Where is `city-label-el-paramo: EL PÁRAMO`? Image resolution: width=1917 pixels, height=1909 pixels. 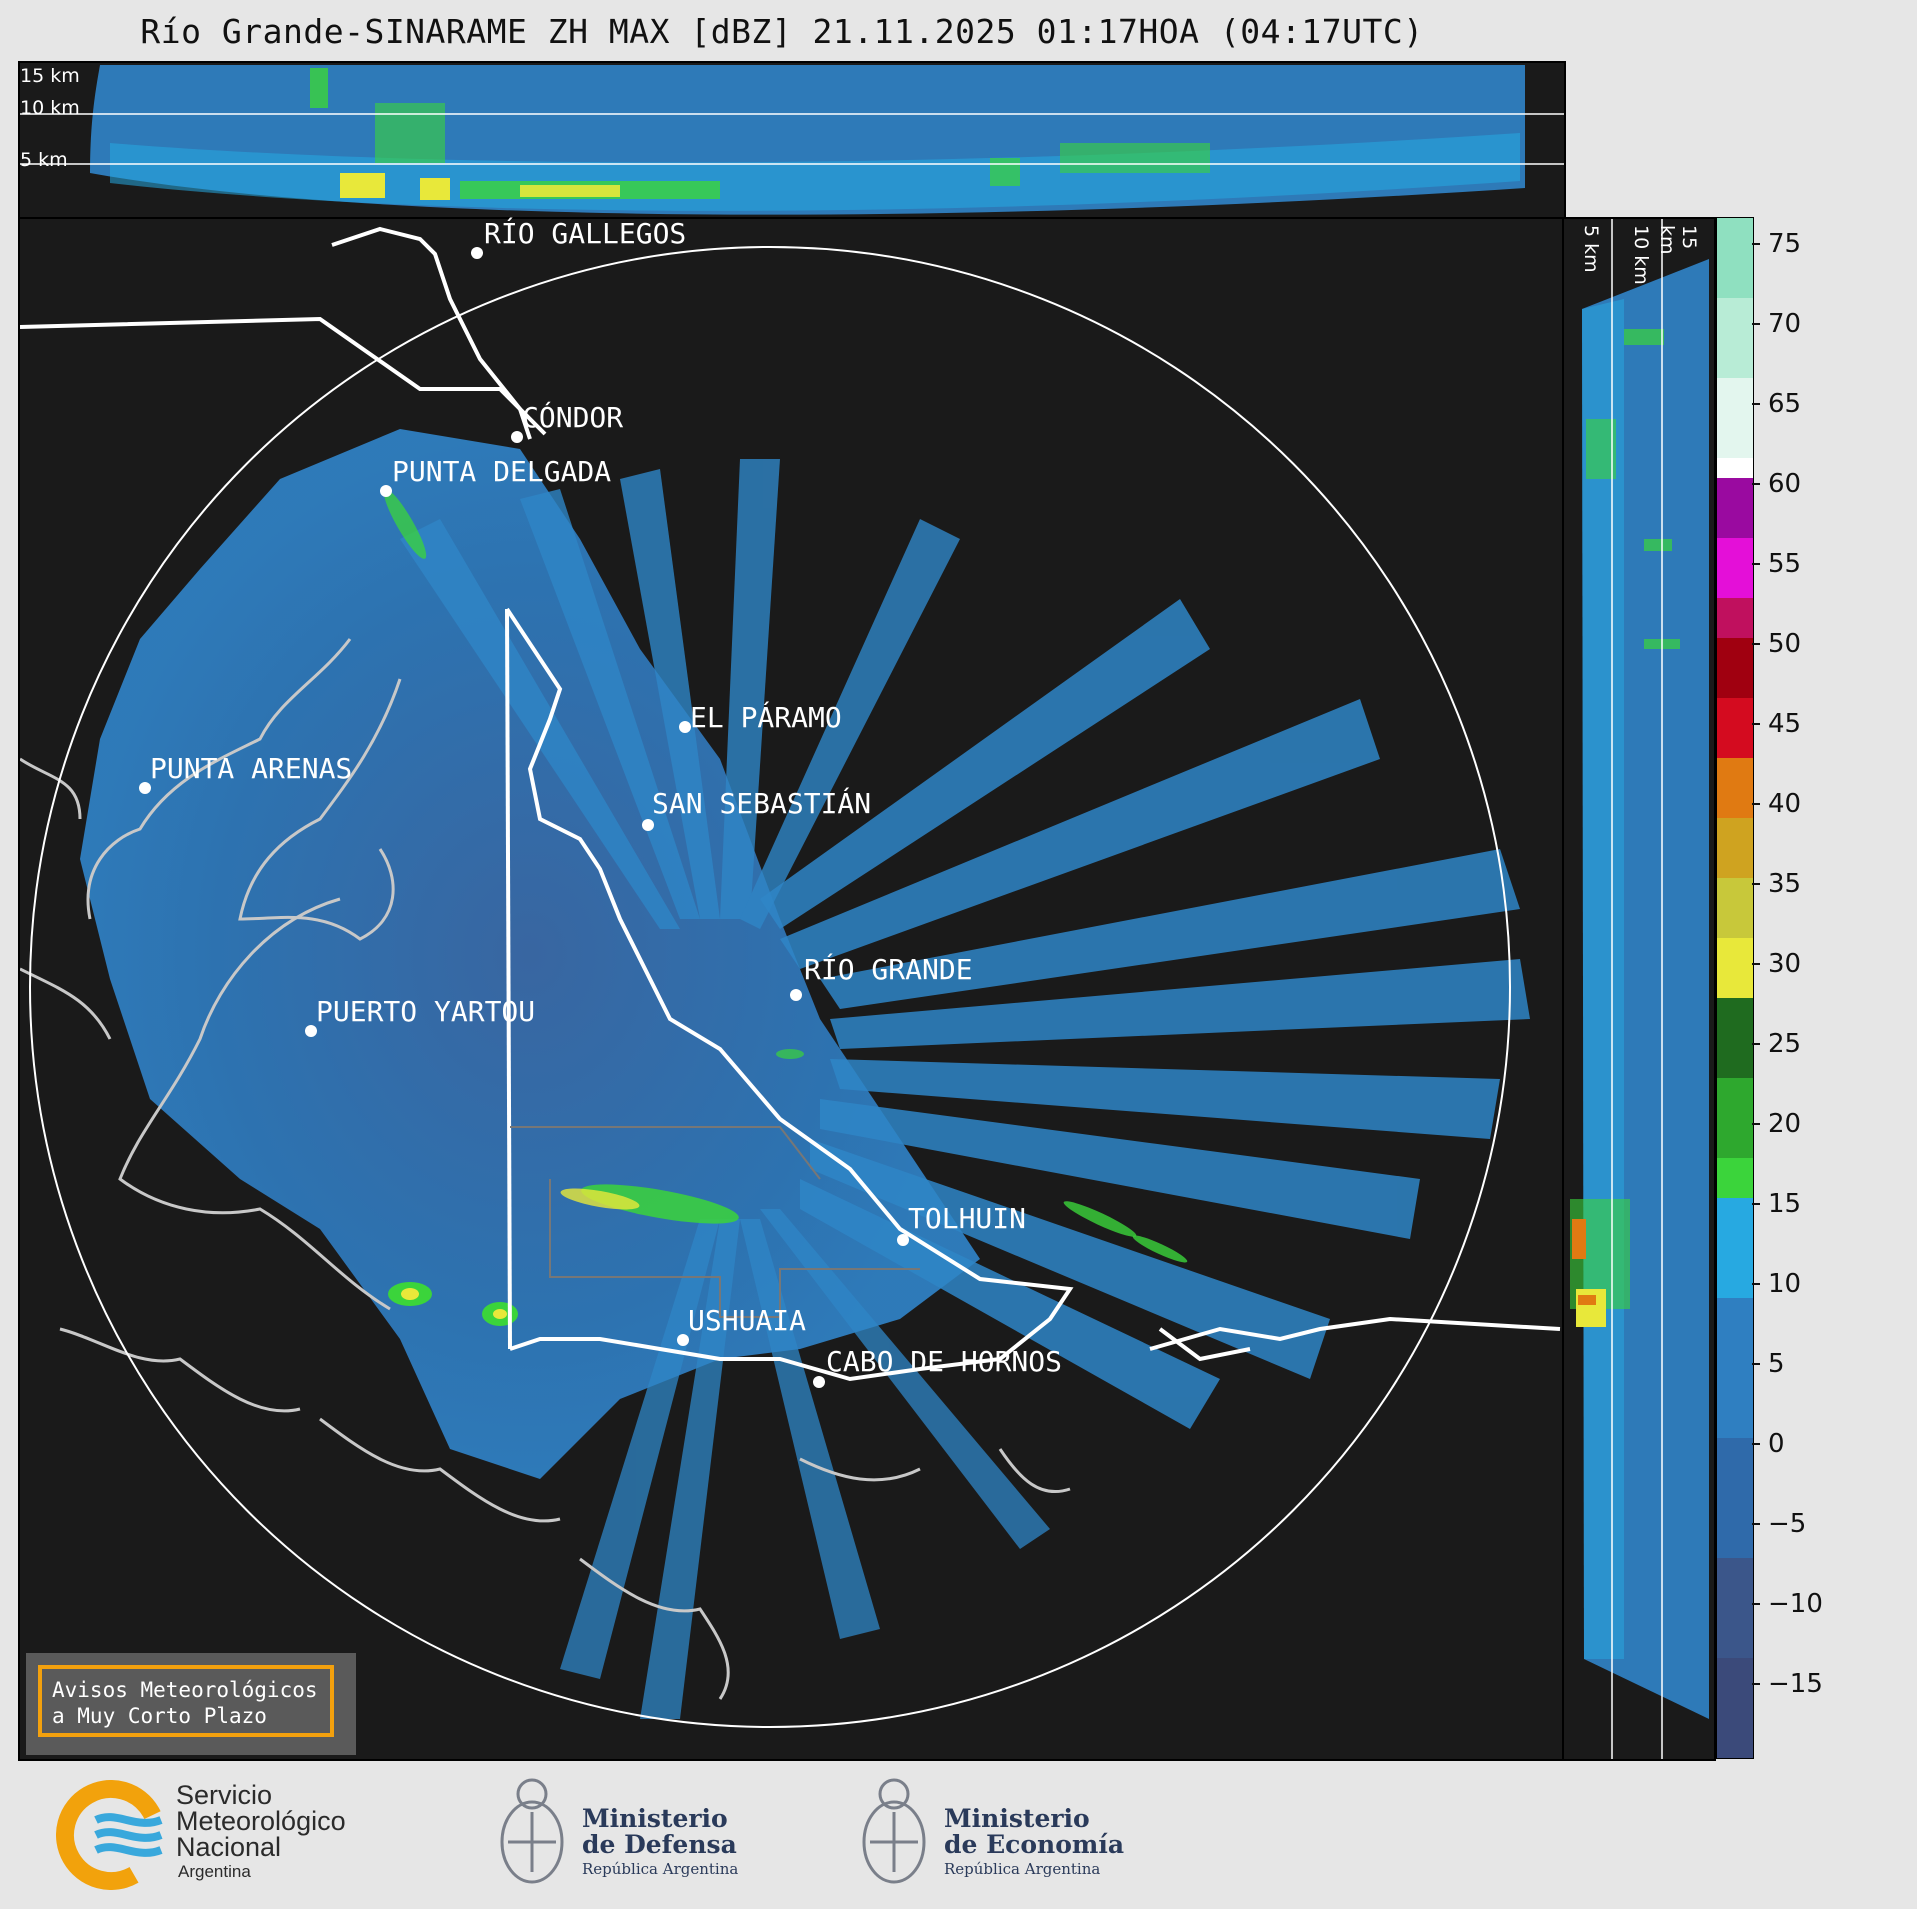
city-label-el-paramo: EL PÁRAMO is located at coordinates (766, 717).